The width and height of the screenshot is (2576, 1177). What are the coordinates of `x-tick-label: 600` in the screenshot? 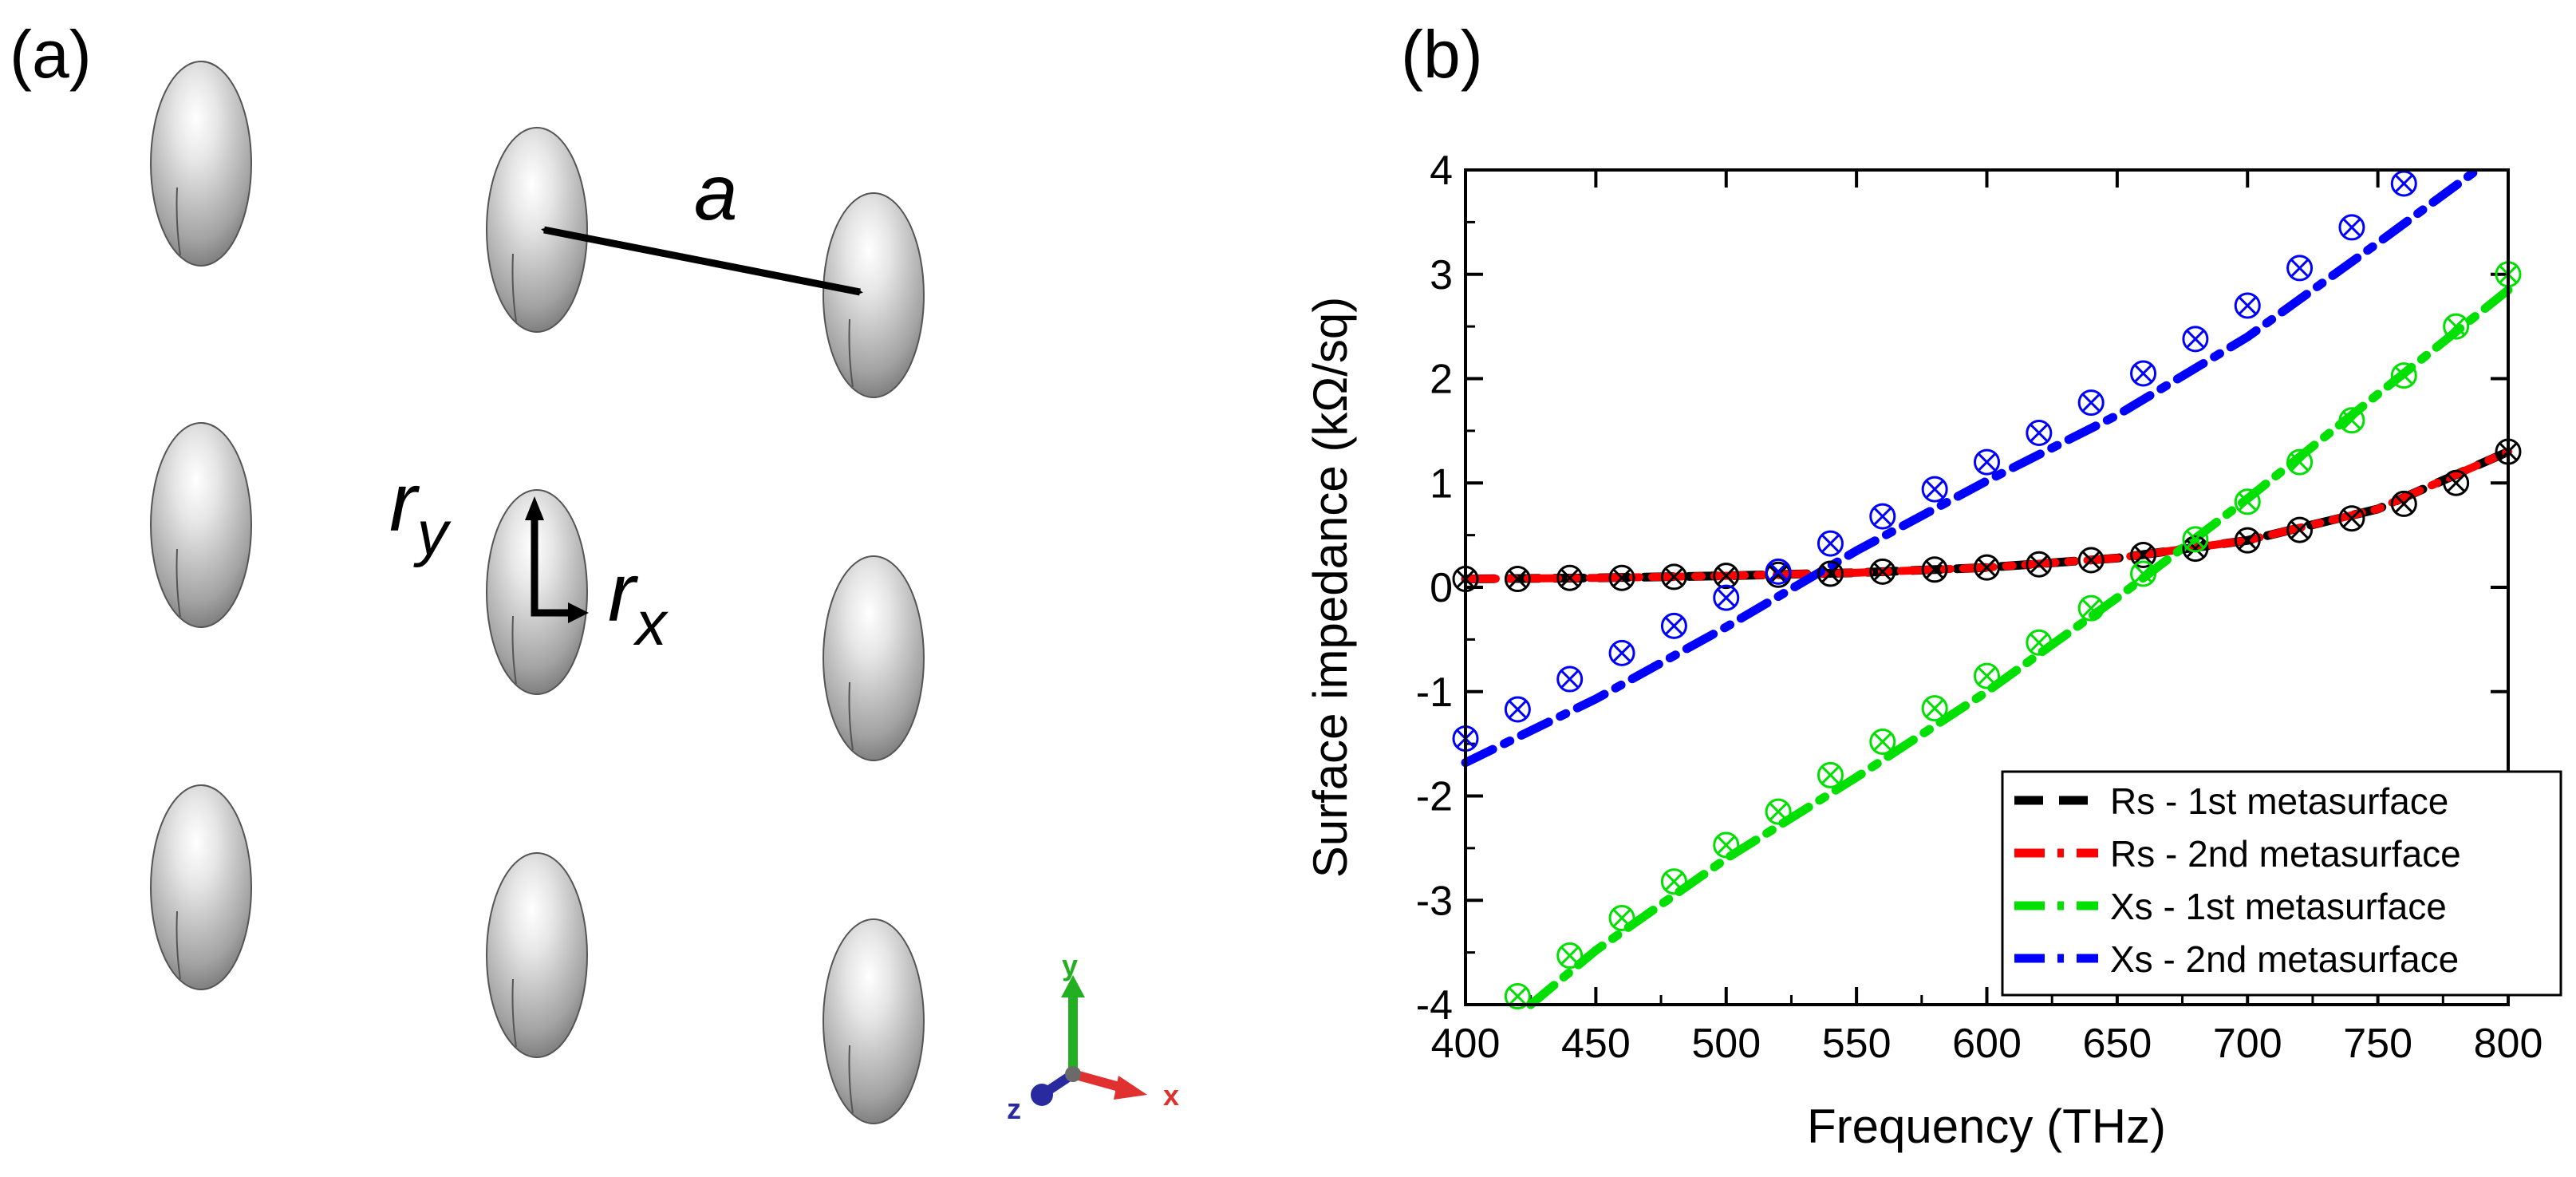 It's located at (1987, 1044).